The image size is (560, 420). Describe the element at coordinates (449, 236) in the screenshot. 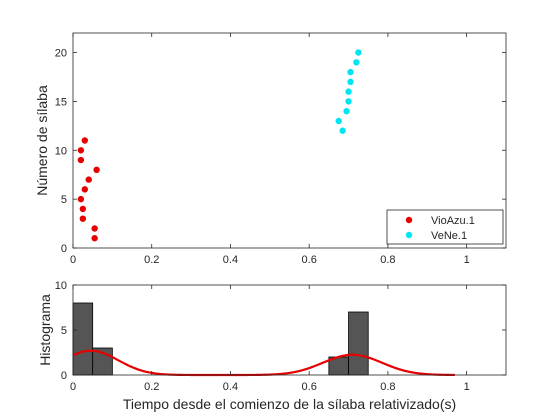

I see `legend-entry-label: VeNe.1` at that location.